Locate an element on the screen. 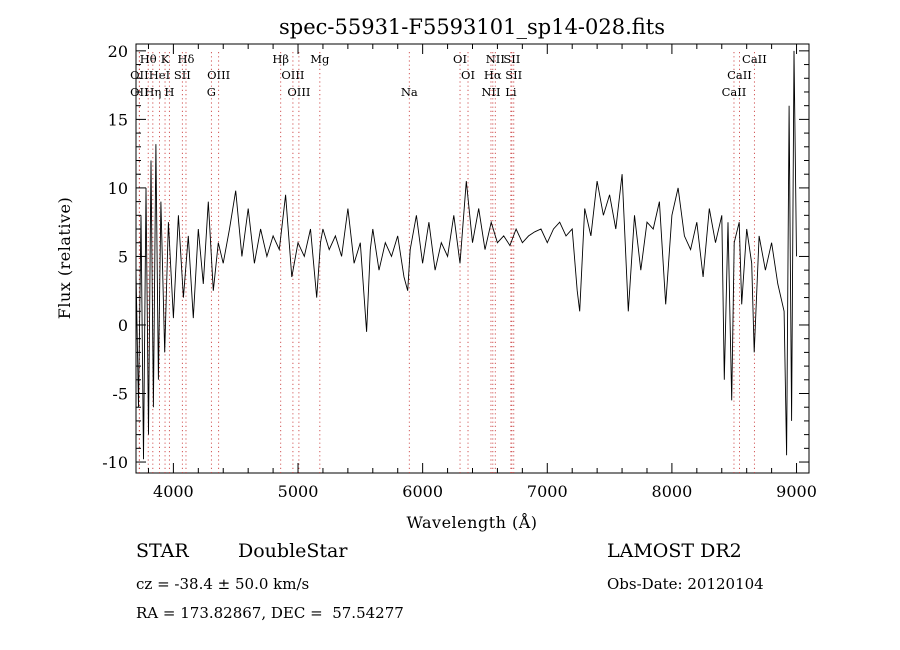  x-tick-label: 7000 is located at coordinates (547, 491).